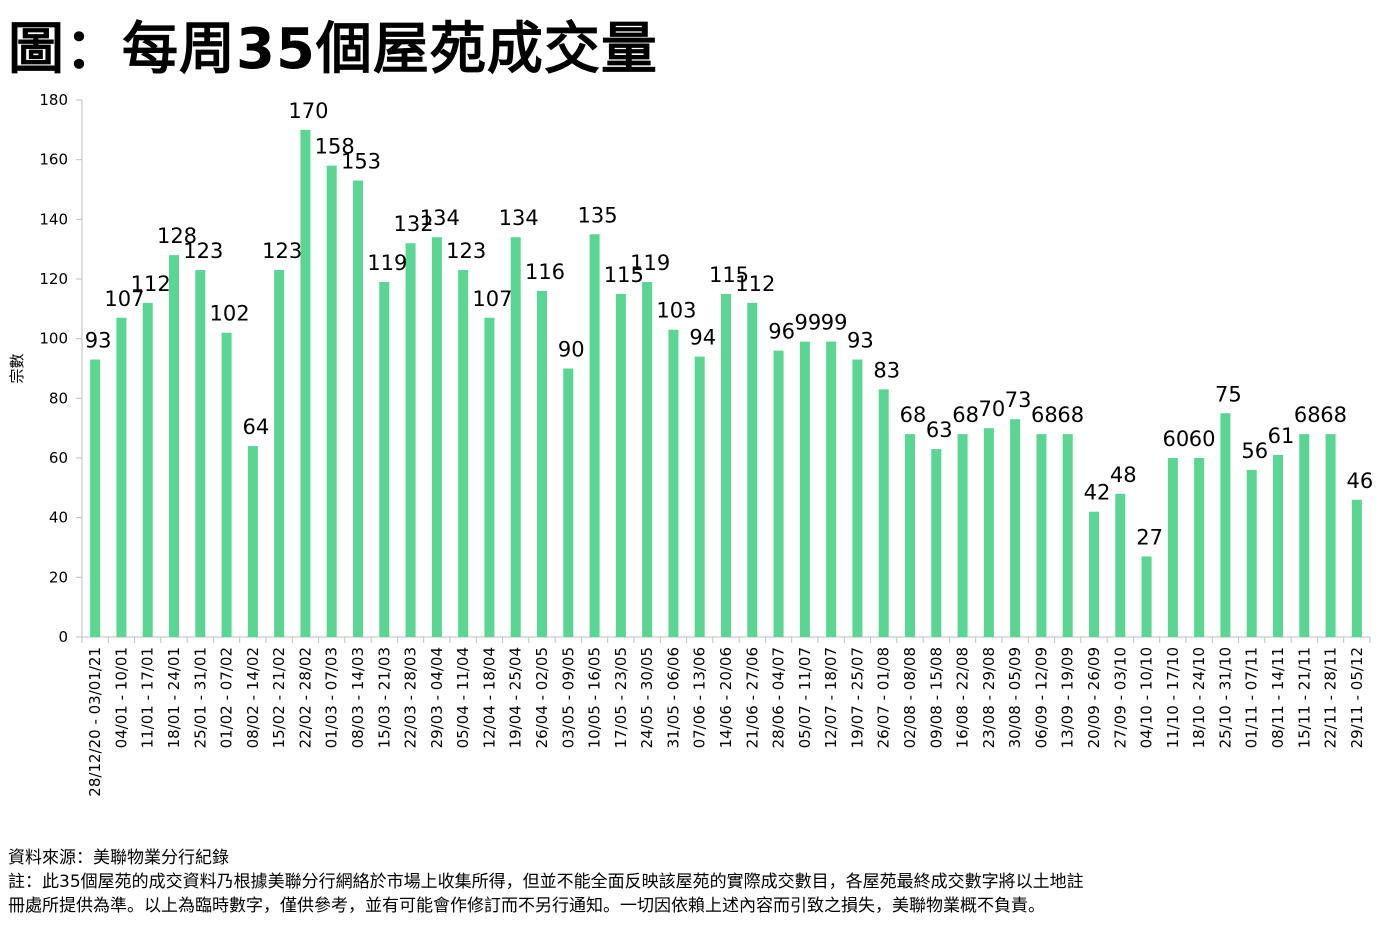  Describe the element at coordinates (1281, 436) in the screenshot. I see `data-label: 61` at that location.